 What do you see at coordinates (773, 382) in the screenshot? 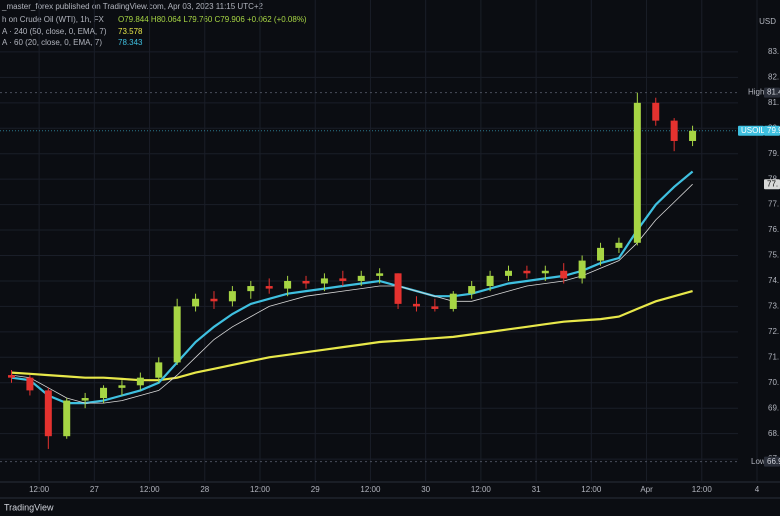
I see `y-tick-label: 70.` at bounding box center [773, 382].